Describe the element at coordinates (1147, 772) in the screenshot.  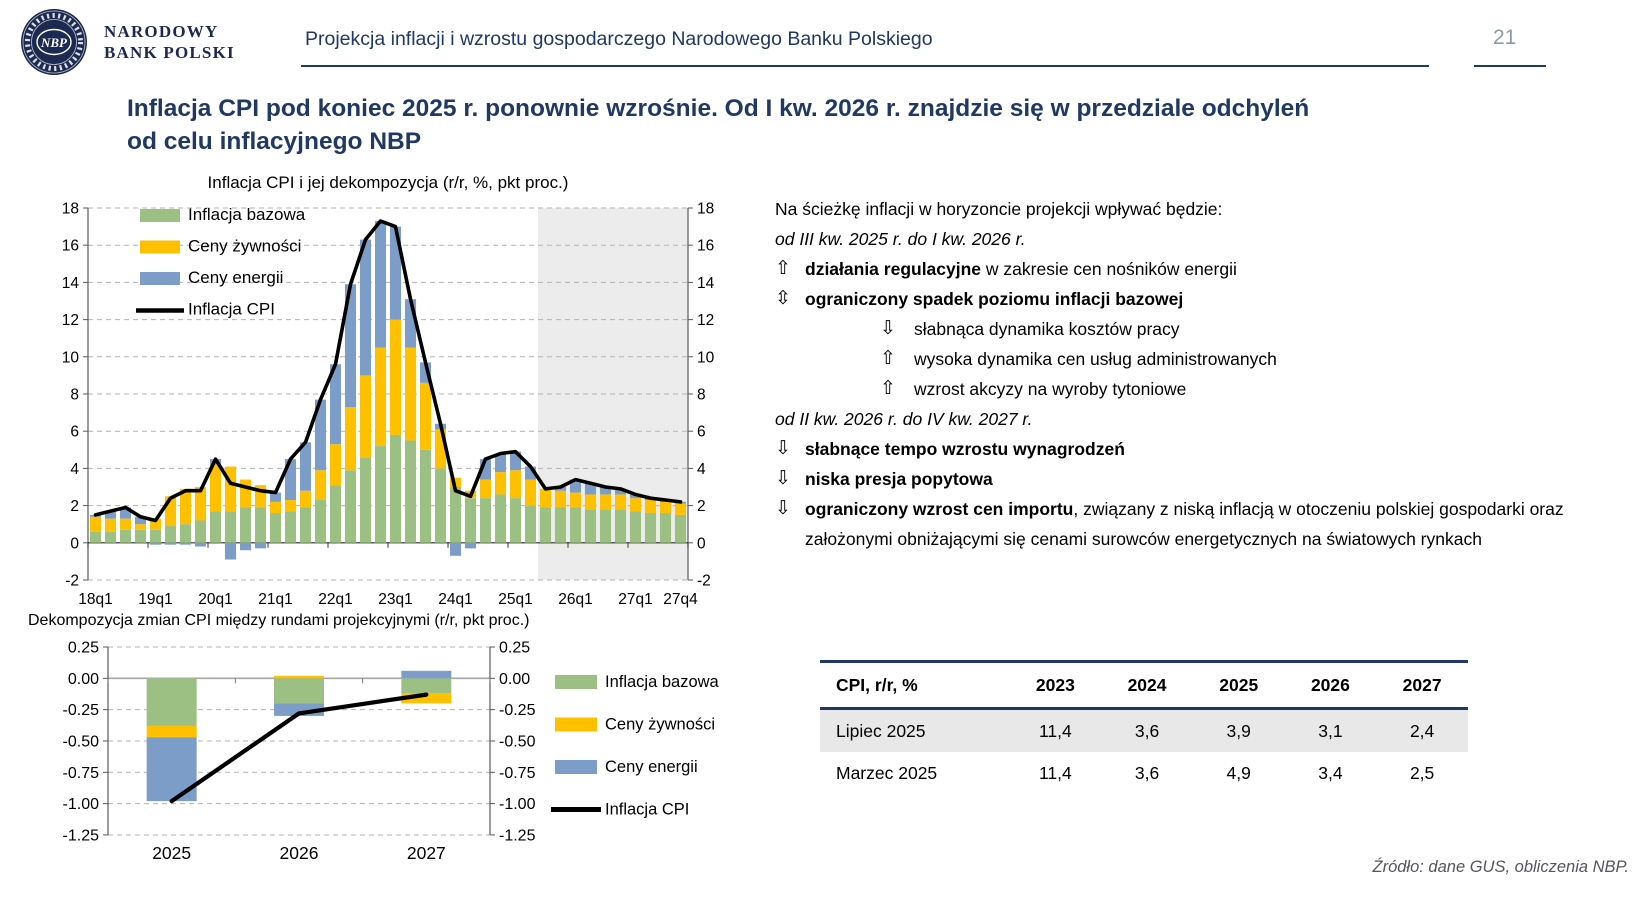
I see `table-cell: 3,6` at that location.